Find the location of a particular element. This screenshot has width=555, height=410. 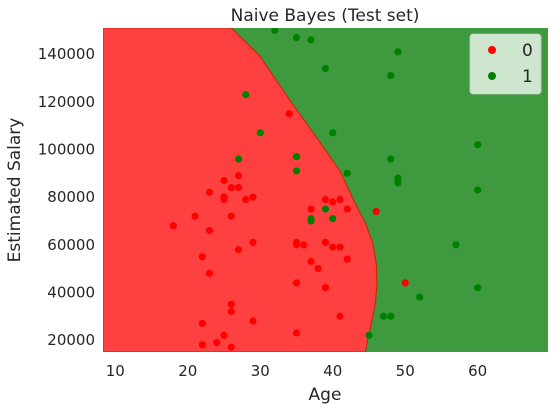

y-tick-label: 80000 is located at coordinates (71, 197).